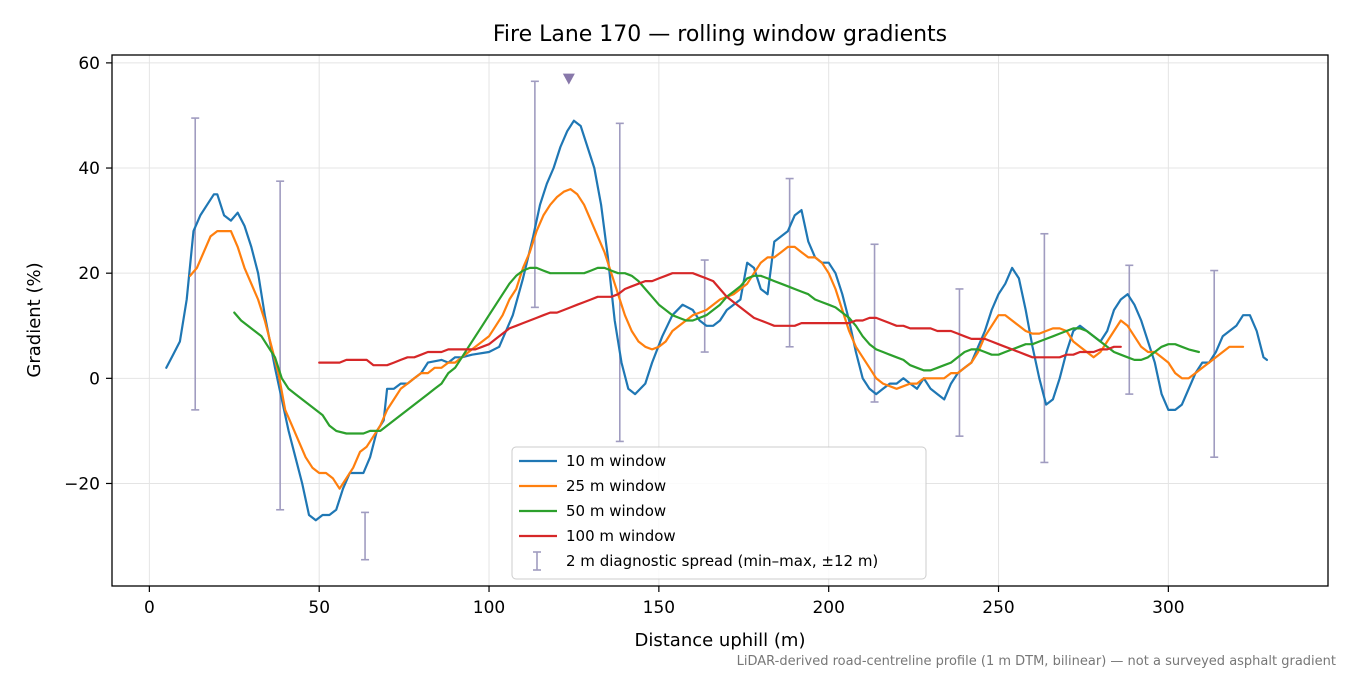 This screenshot has height=675, width=1350. What do you see at coordinates (659, 608) in the screenshot?
I see `x-tick-label: 150` at bounding box center [659, 608].